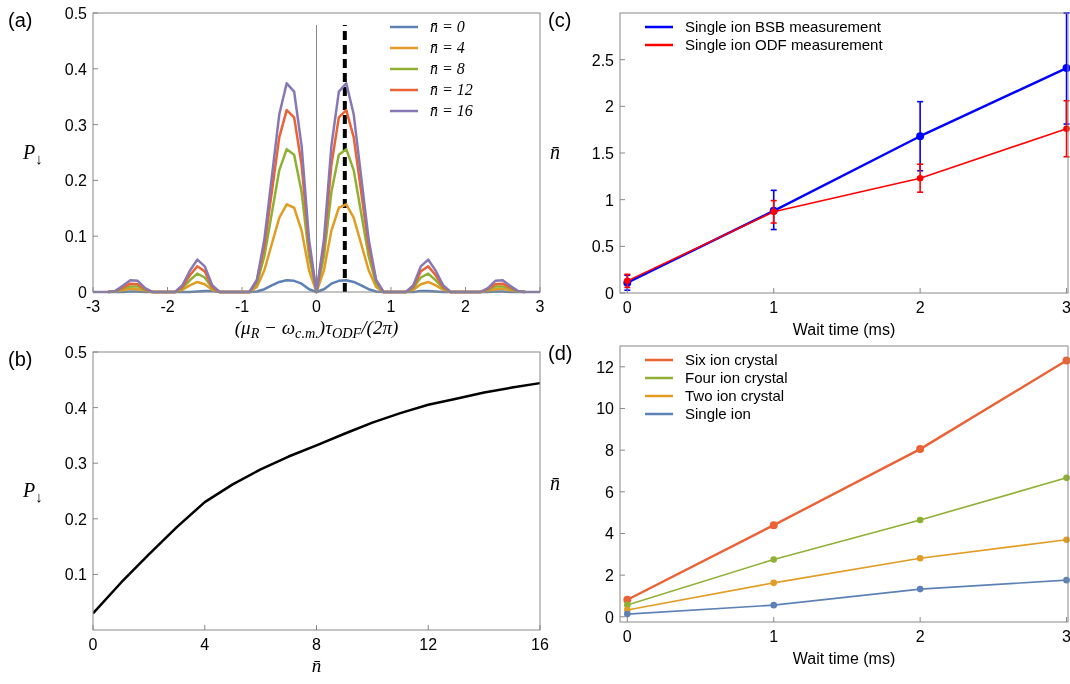  I want to click on x-tick-label: -2, so click(167, 306).